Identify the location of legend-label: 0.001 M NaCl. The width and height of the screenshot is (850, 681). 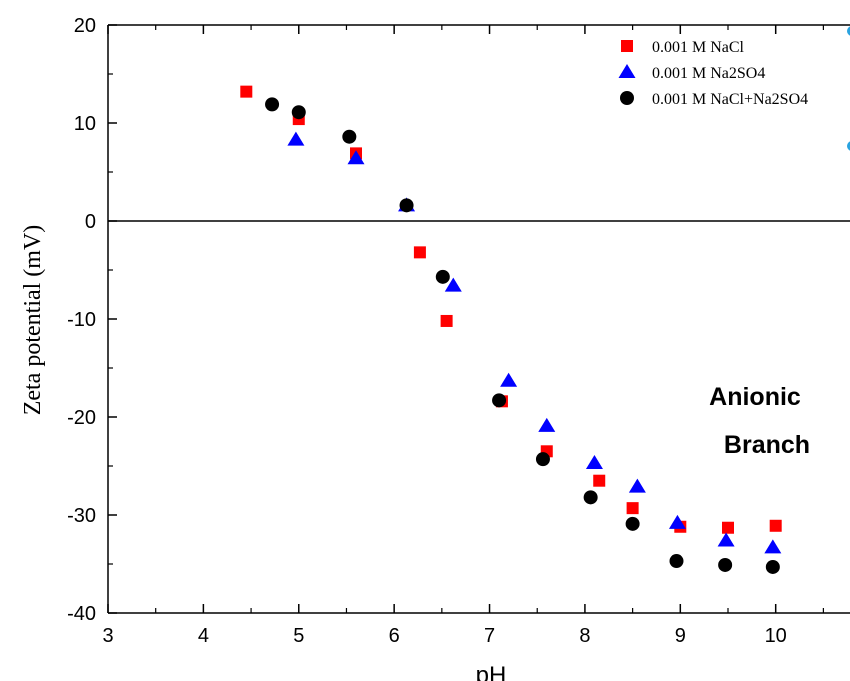
(698, 47).